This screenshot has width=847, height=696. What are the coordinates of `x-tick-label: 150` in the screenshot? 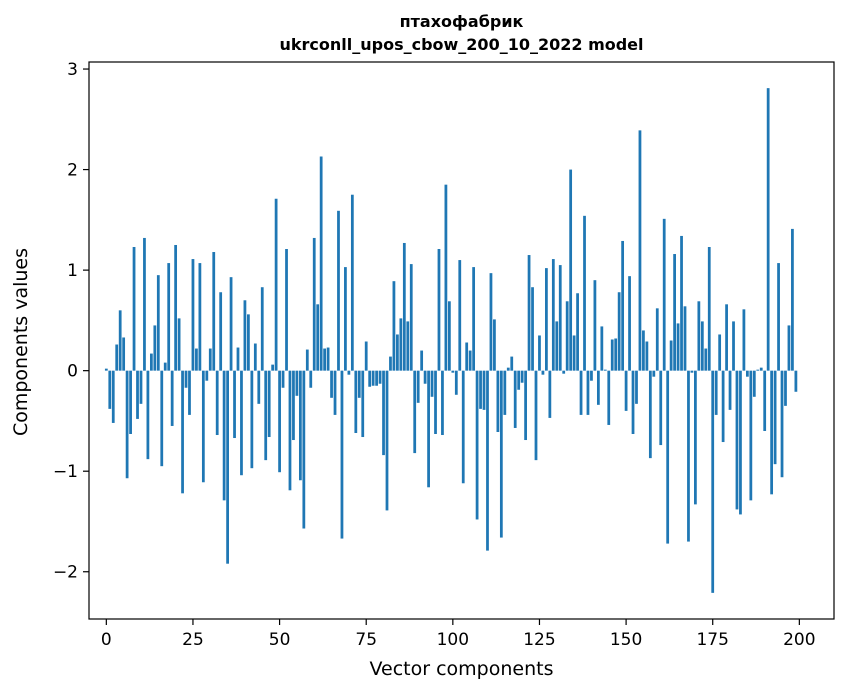 It's located at (626, 640).